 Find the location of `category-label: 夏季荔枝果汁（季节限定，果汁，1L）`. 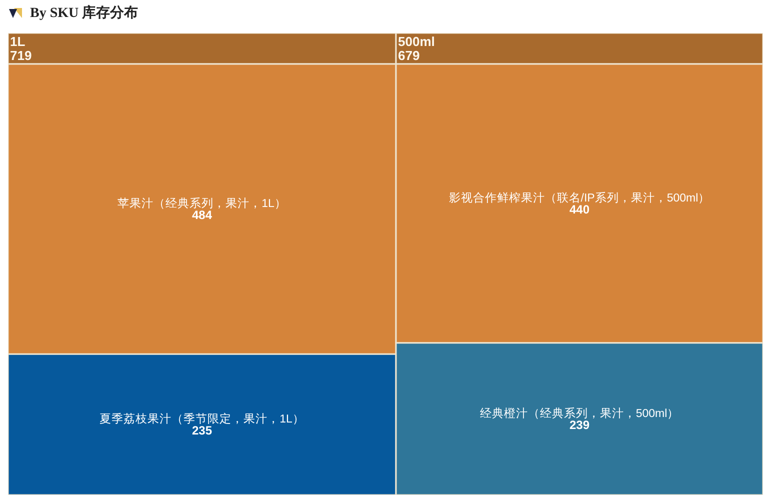

category-label: 夏季荔枝果汁（季节限定，果汁，1L） is located at coordinates (202, 419).